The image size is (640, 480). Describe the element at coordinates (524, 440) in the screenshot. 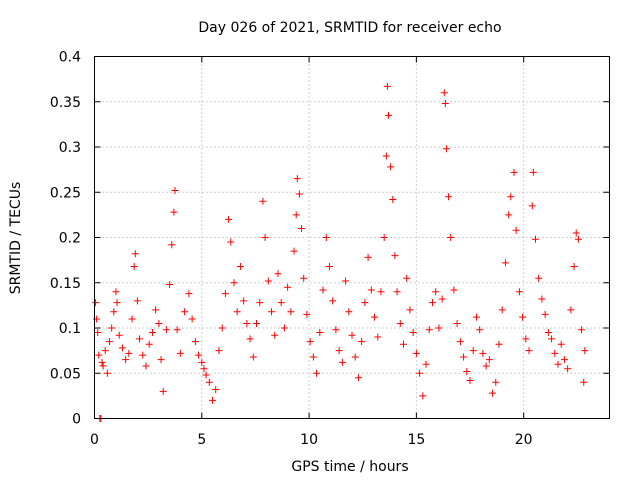

I see `x-tick-label: 20` at that location.